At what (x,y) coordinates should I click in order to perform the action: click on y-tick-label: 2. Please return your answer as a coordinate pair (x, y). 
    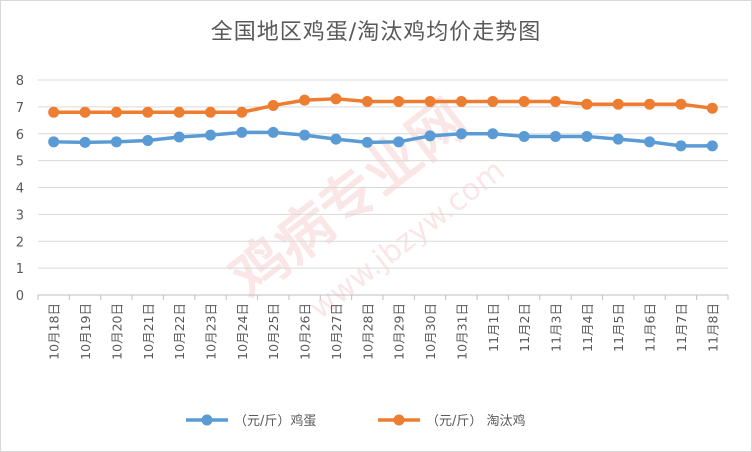
    Looking at the image, I should click on (20, 242).